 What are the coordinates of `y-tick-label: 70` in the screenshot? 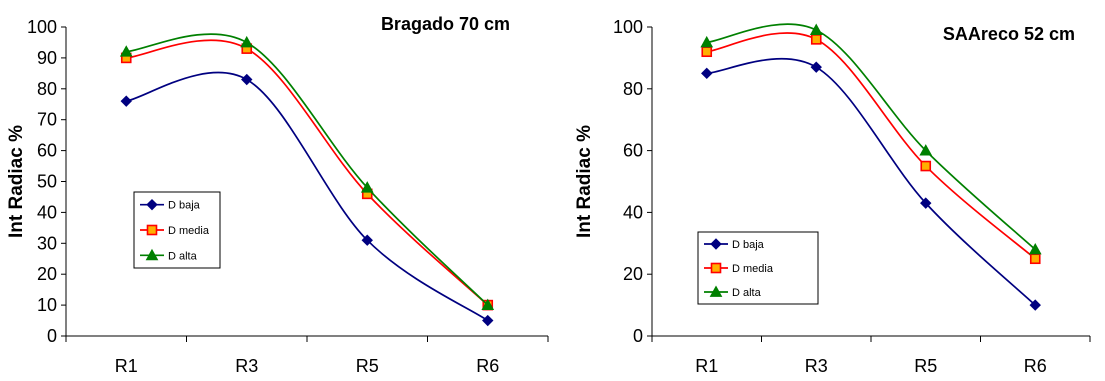 It's located at (47, 120).